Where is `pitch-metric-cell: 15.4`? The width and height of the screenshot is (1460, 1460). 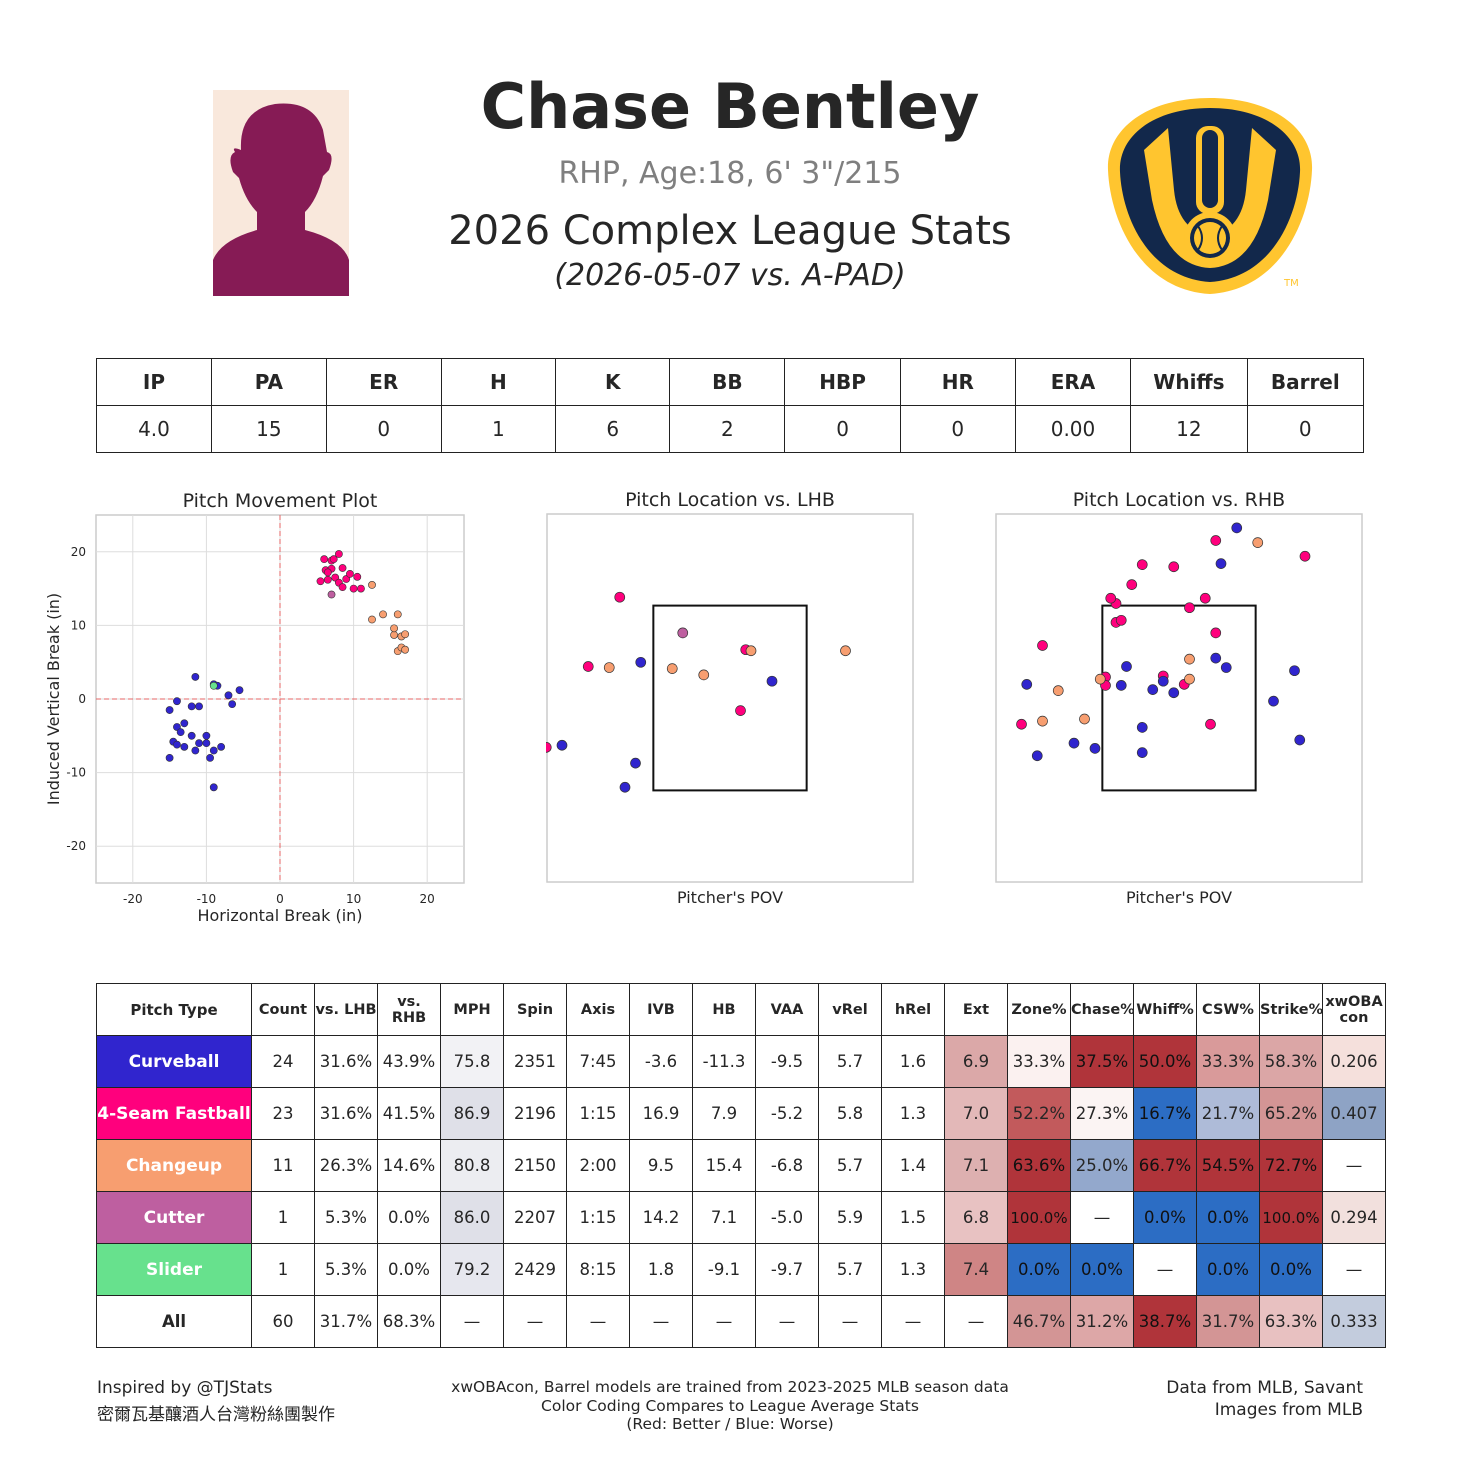 pitch-metric-cell: 15.4 is located at coordinates (724, 1165).